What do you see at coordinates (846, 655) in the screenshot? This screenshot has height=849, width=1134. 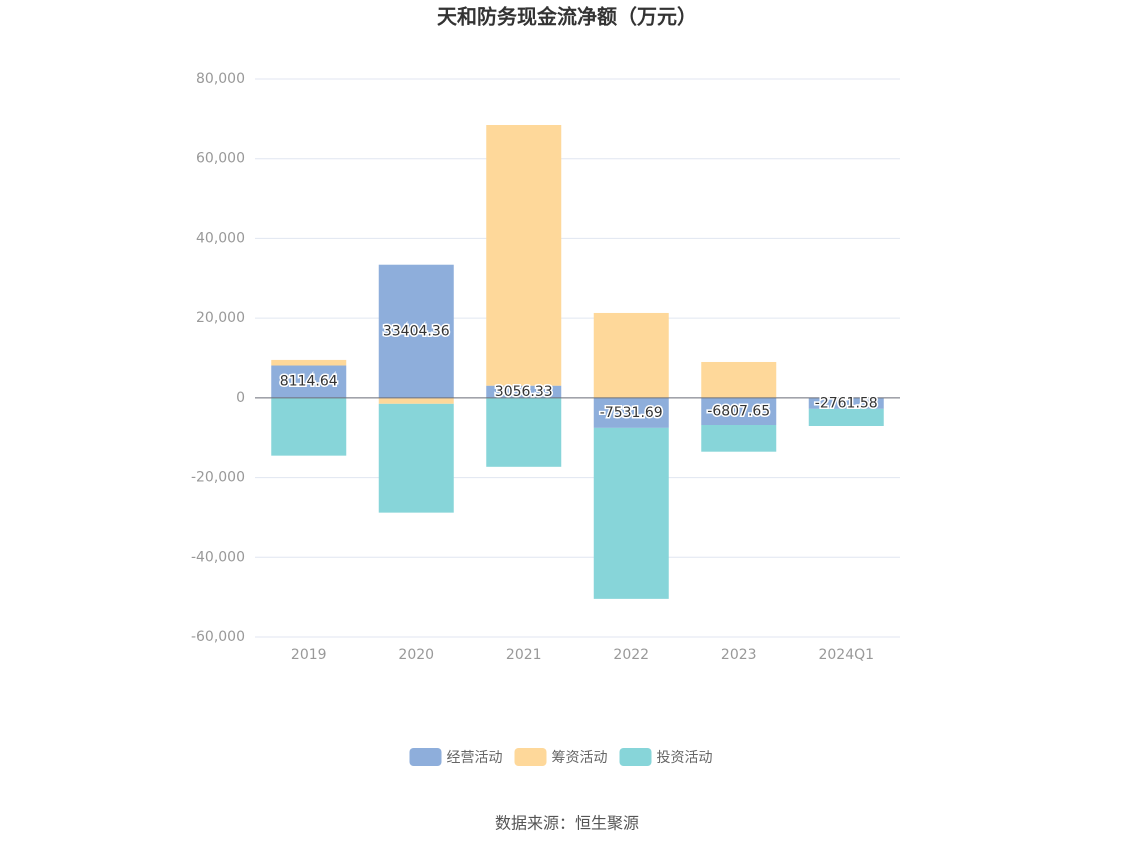 I see `x-tick-label: 2024Q1` at bounding box center [846, 655].